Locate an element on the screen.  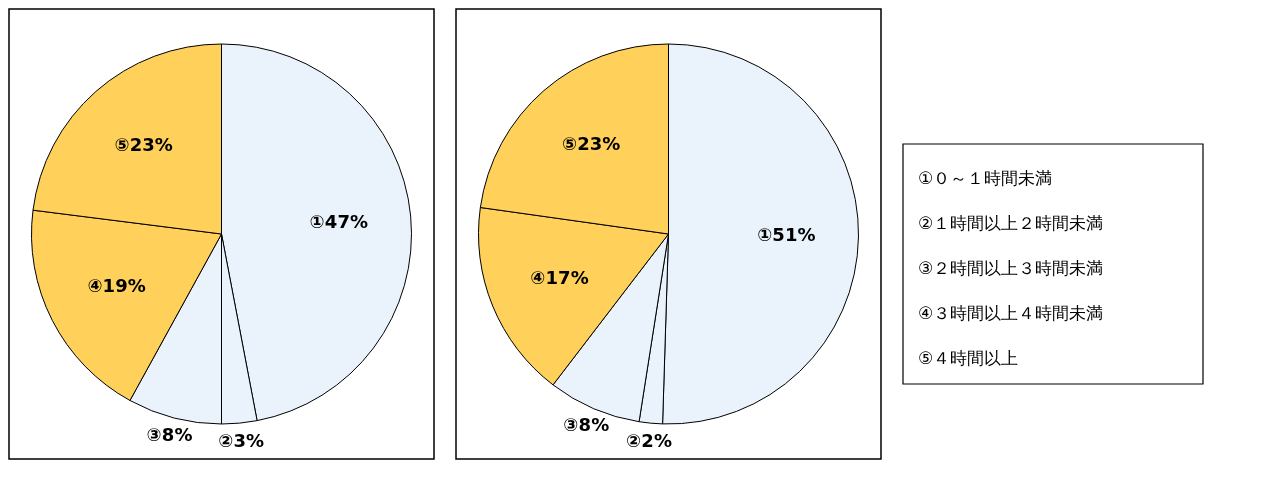
data-label: ①51% is located at coordinates (786, 234).